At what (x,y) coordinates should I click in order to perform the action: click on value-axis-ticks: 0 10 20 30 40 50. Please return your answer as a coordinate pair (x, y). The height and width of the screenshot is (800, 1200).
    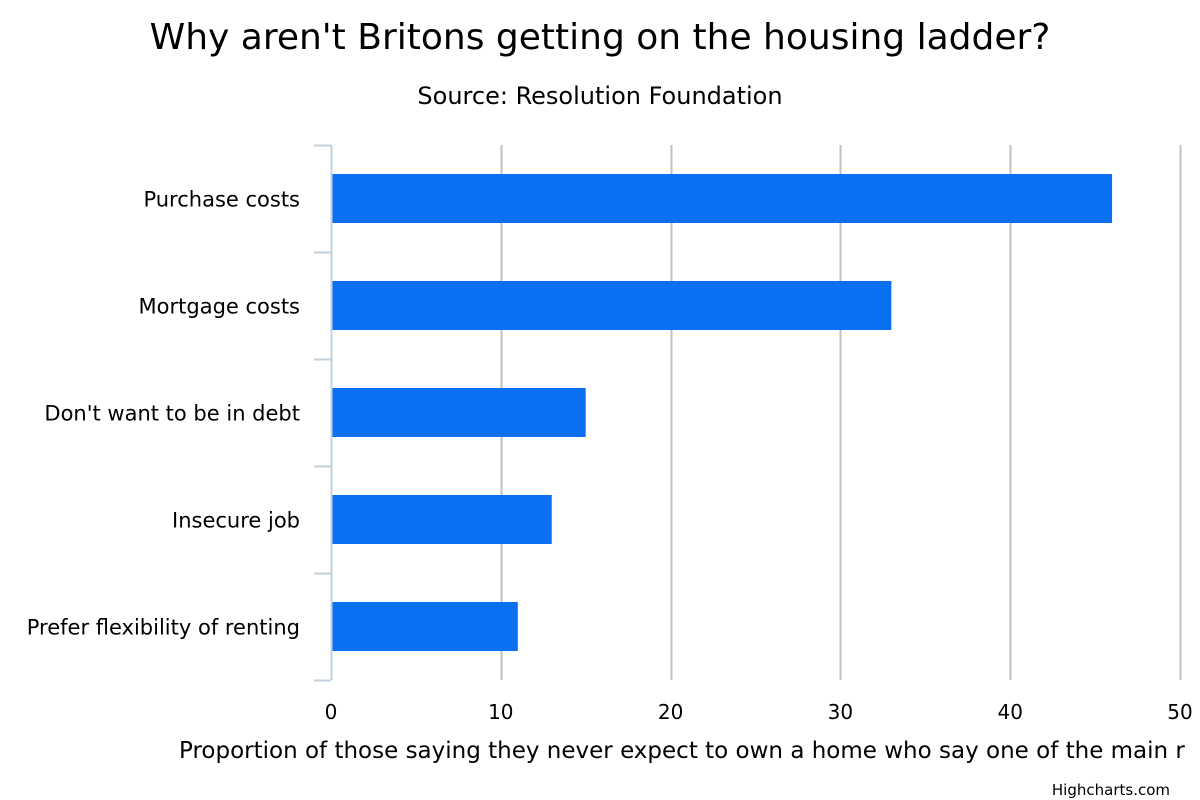
    Looking at the image, I should click on (759, 712).